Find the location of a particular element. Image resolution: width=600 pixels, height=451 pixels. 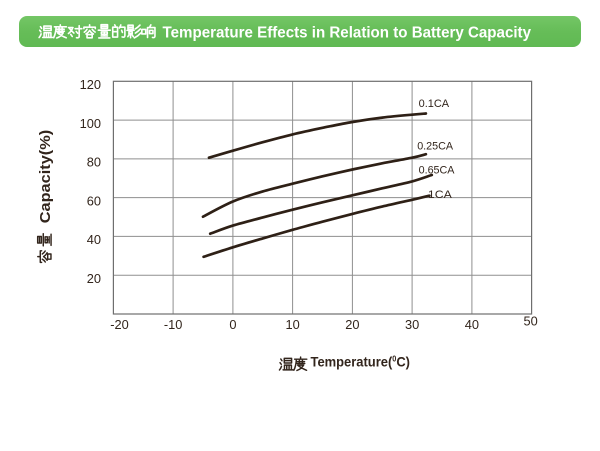

svg-text: 120 is located at coordinates (90, 84).